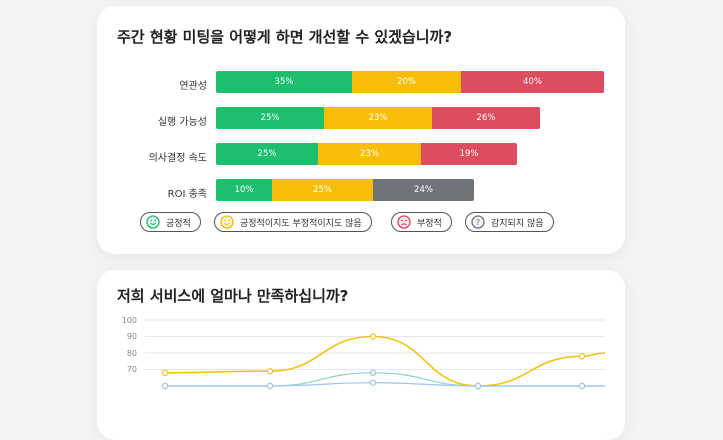 The image size is (723, 440). I want to click on legend-neutral: 긍정적이지도 부정적이지도 않음, so click(293, 222).